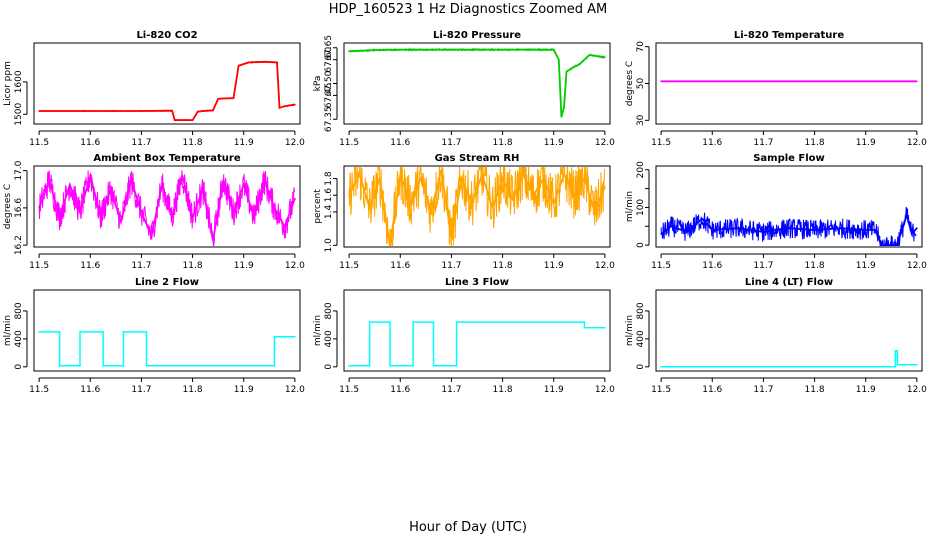  I want to click on panel-title: Ambient Box Temperature, so click(166, 158).